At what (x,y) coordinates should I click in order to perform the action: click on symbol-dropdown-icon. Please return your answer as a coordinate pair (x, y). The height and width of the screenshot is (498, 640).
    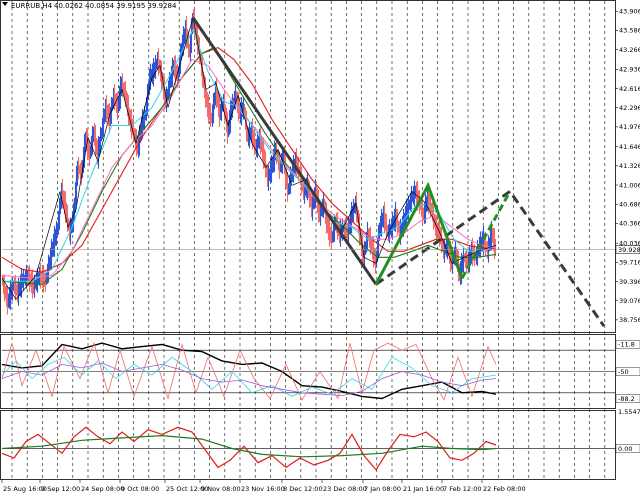
    Looking at the image, I should click on (5, 4).